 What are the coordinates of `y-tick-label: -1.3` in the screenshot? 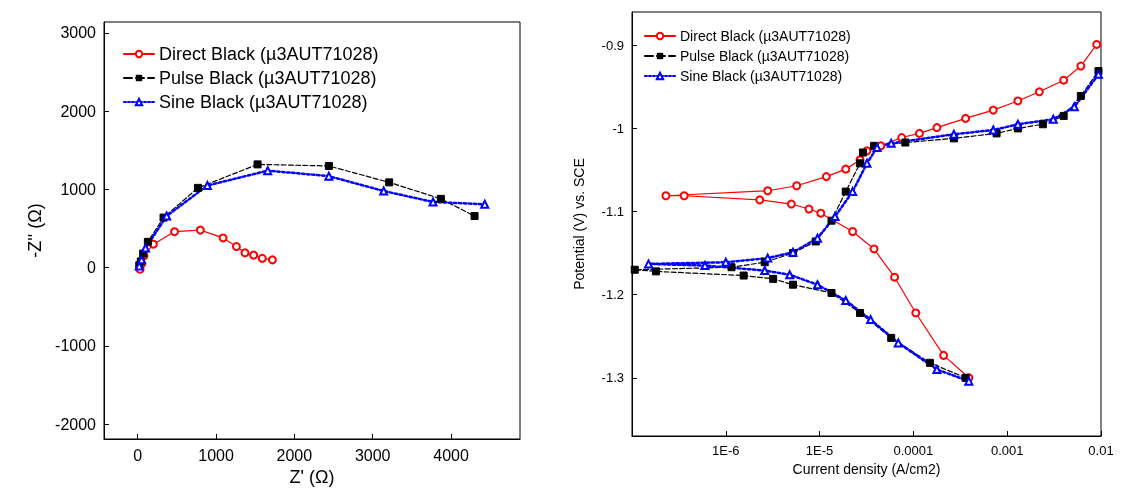 It's located at (612, 378).